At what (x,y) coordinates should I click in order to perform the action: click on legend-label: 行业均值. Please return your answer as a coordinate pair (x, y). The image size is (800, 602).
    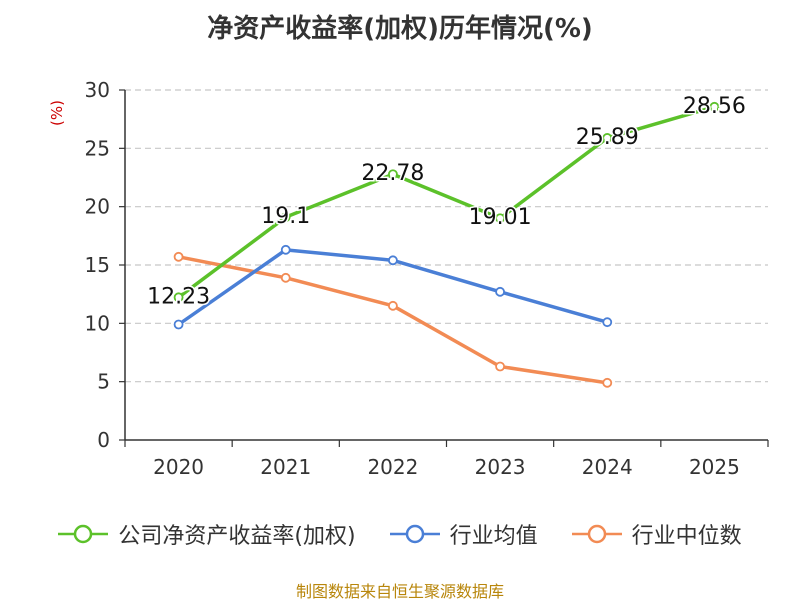
    Looking at the image, I should click on (493, 536).